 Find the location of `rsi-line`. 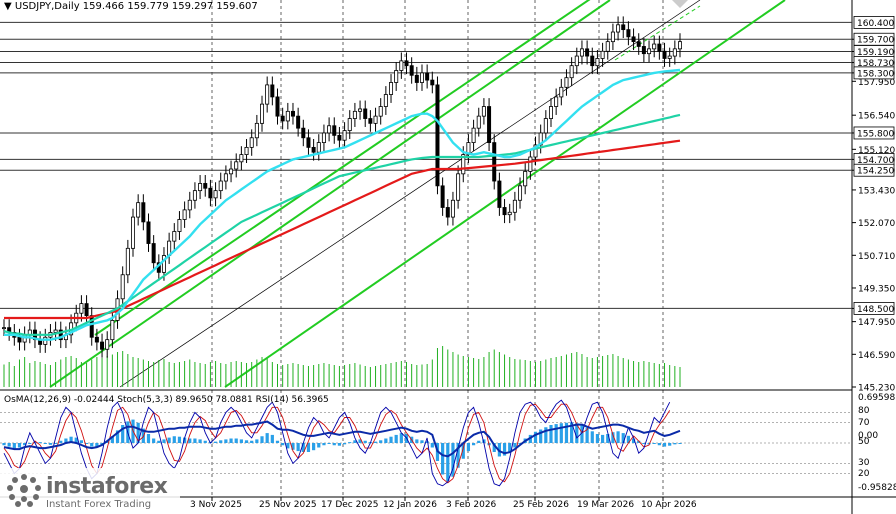

rsi-line is located at coordinates (342, 439).